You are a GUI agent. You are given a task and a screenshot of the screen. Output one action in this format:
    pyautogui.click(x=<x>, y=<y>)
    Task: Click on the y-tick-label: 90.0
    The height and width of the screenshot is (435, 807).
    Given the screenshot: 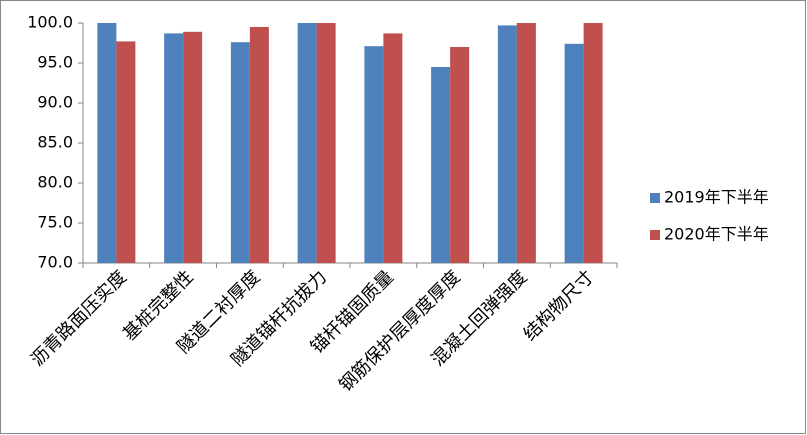 What is the action you would take?
    pyautogui.click(x=55, y=102)
    